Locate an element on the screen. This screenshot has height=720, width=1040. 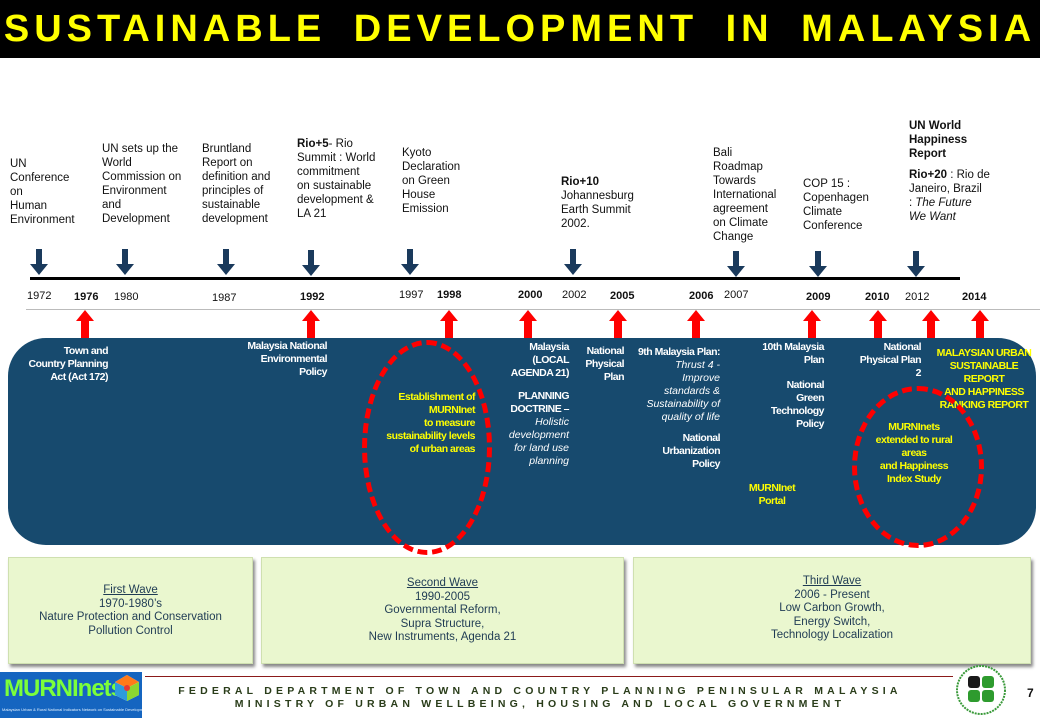
year-label: 1972 is located at coordinates (39, 296).